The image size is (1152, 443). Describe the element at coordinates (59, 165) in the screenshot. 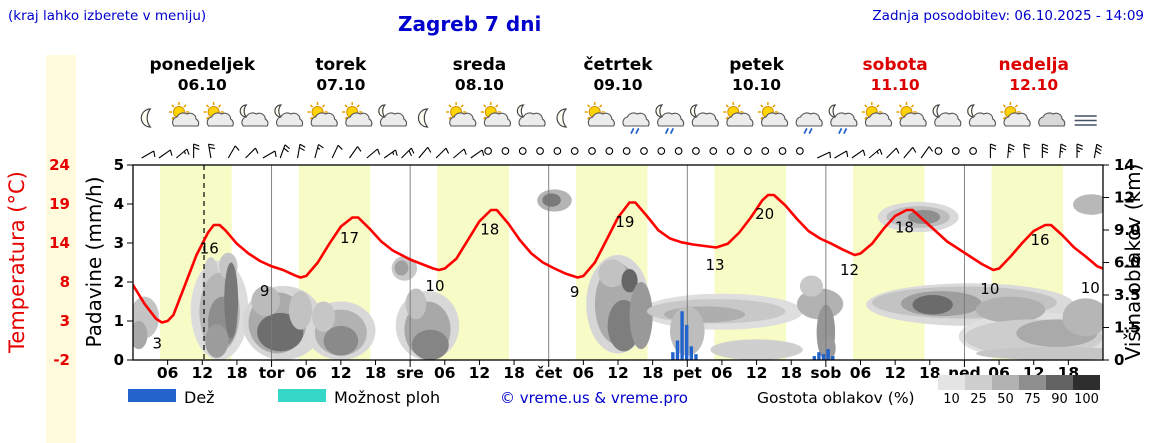

I see `chart-text: 24` at that location.